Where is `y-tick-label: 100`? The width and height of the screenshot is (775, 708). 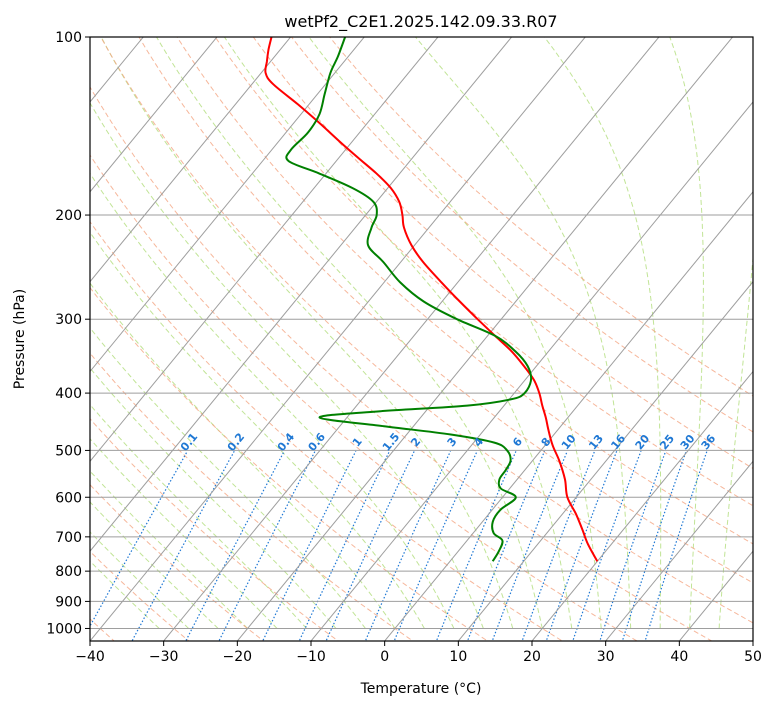
y-tick-label: 100 is located at coordinates (68, 38).